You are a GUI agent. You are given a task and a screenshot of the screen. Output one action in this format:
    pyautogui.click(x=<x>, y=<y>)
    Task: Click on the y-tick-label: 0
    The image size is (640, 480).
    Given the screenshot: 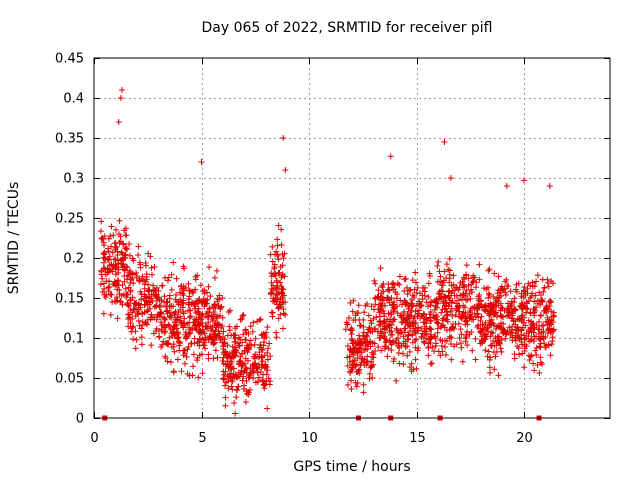 What is the action you would take?
    pyautogui.click(x=80, y=419)
    